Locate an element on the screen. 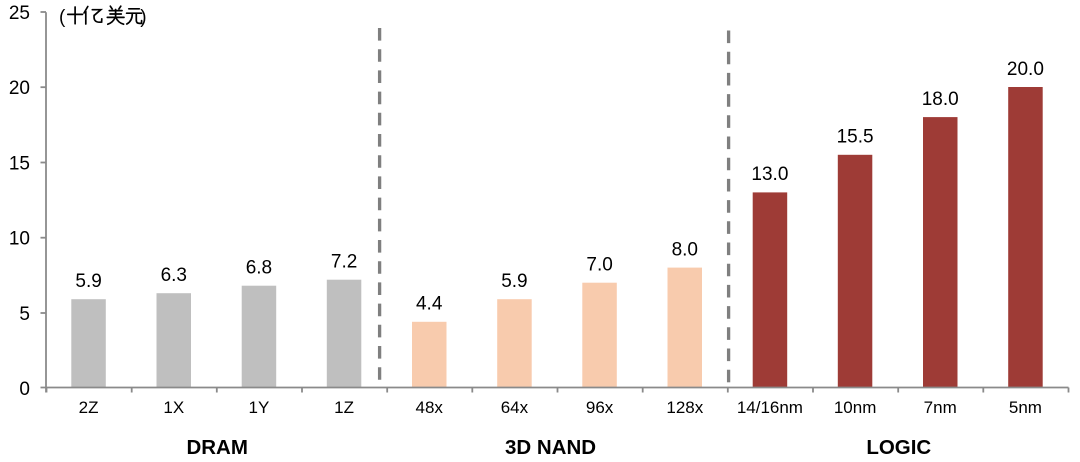 The image size is (1080, 462). svg-text: 6.8 is located at coordinates (259, 268).